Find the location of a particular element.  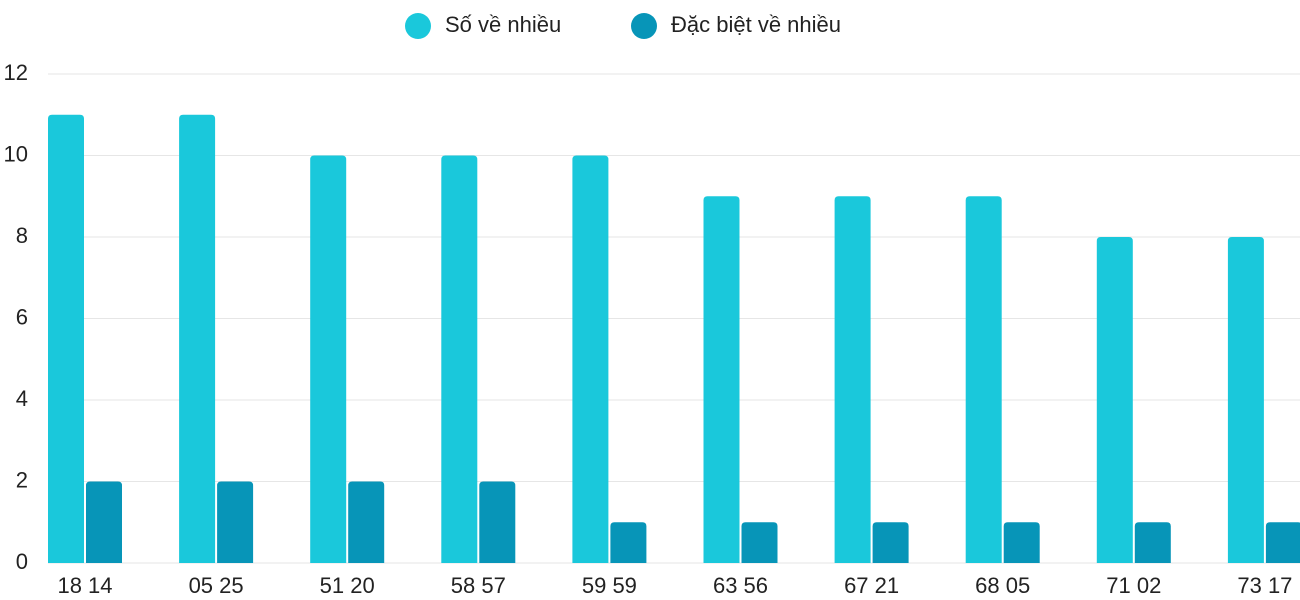

x-tick-label: 63 56 is located at coordinates (740, 585).